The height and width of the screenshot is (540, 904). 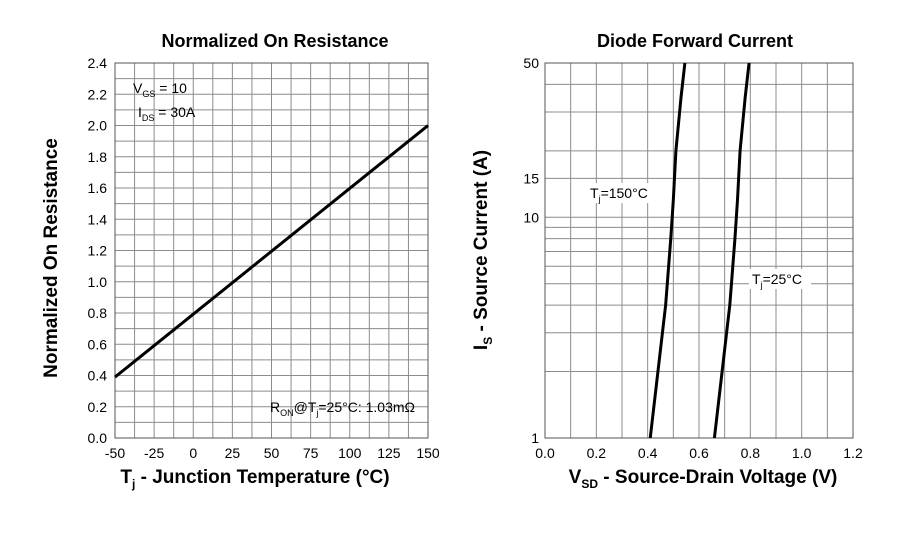 What do you see at coordinates (597, 453) in the screenshot?
I see `right-x-tick-label: 0.2` at bounding box center [597, 453].